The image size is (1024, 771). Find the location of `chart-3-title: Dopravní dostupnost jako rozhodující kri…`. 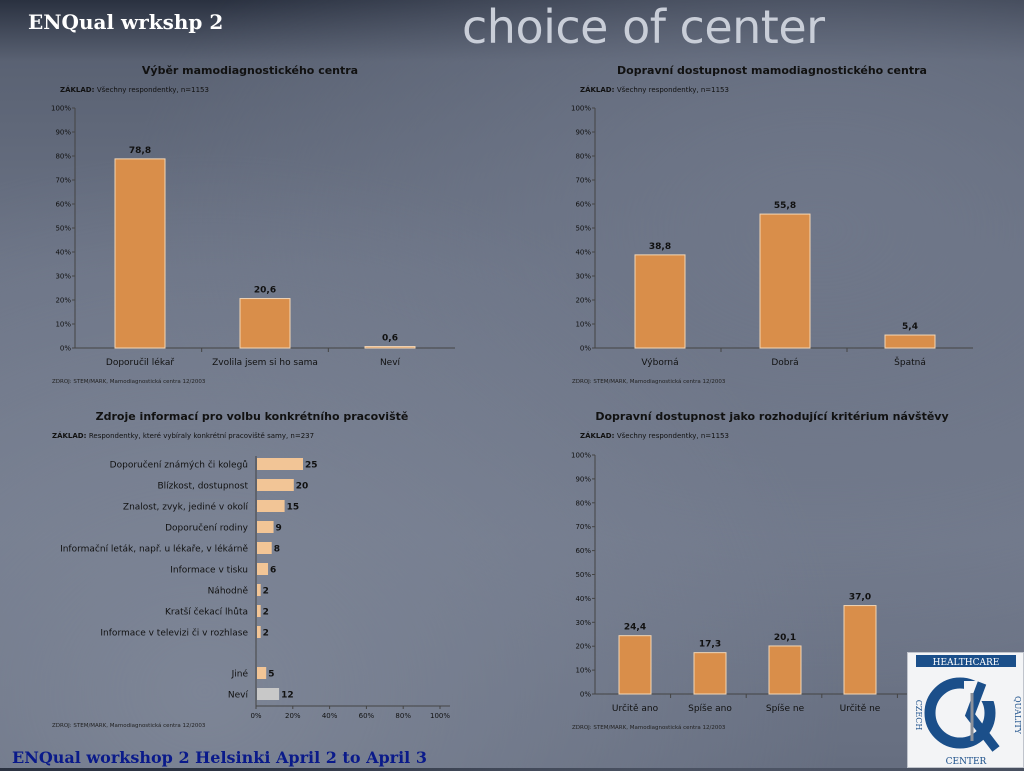

chart-3-title: Dopravní dostupnost jako rozhodující kri… is located at coordinates (771, 416).